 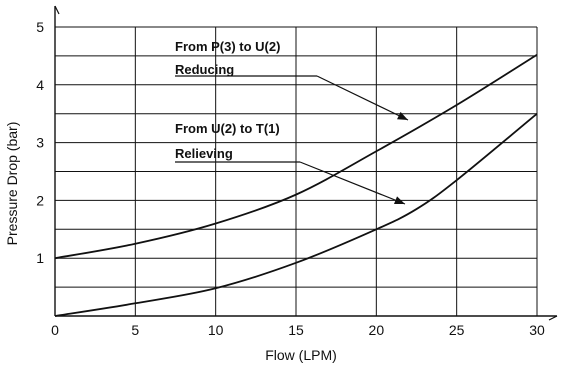 What do you see at coordinates (55, 330) in the screenshot?
I see `x-tick-label: 0` at bounding box center [55, 330].